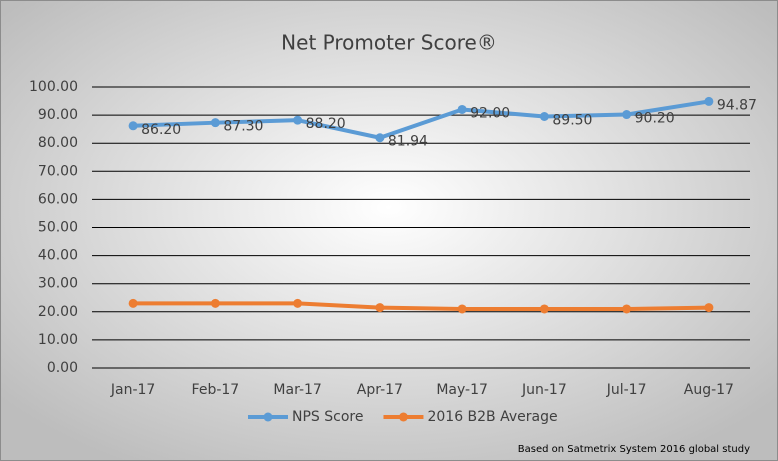 The height and width of the screenshot is (461, 778). I want to click on data-label: 87.30, so click(243, 127).